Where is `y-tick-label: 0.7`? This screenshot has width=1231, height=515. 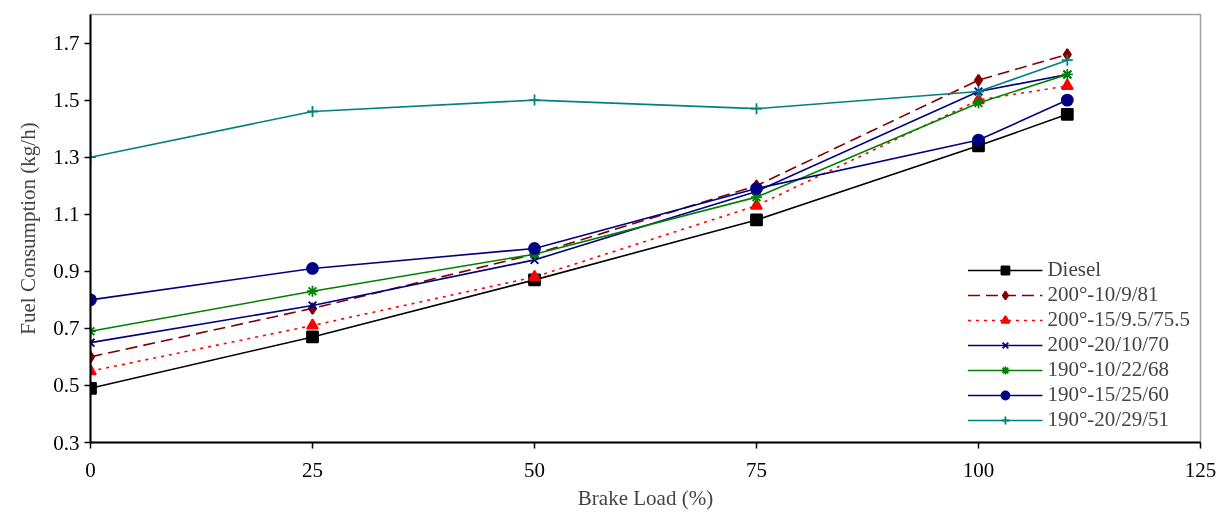 y-tick-label: 0.7 is located at coordinates (66, 328).